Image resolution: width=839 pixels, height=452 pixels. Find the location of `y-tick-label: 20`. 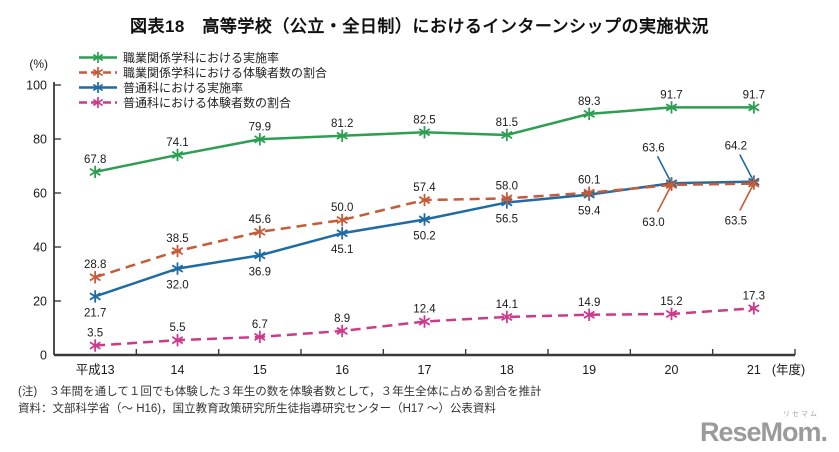

y-tick-label: 20 is located at coordinates (40, 302).